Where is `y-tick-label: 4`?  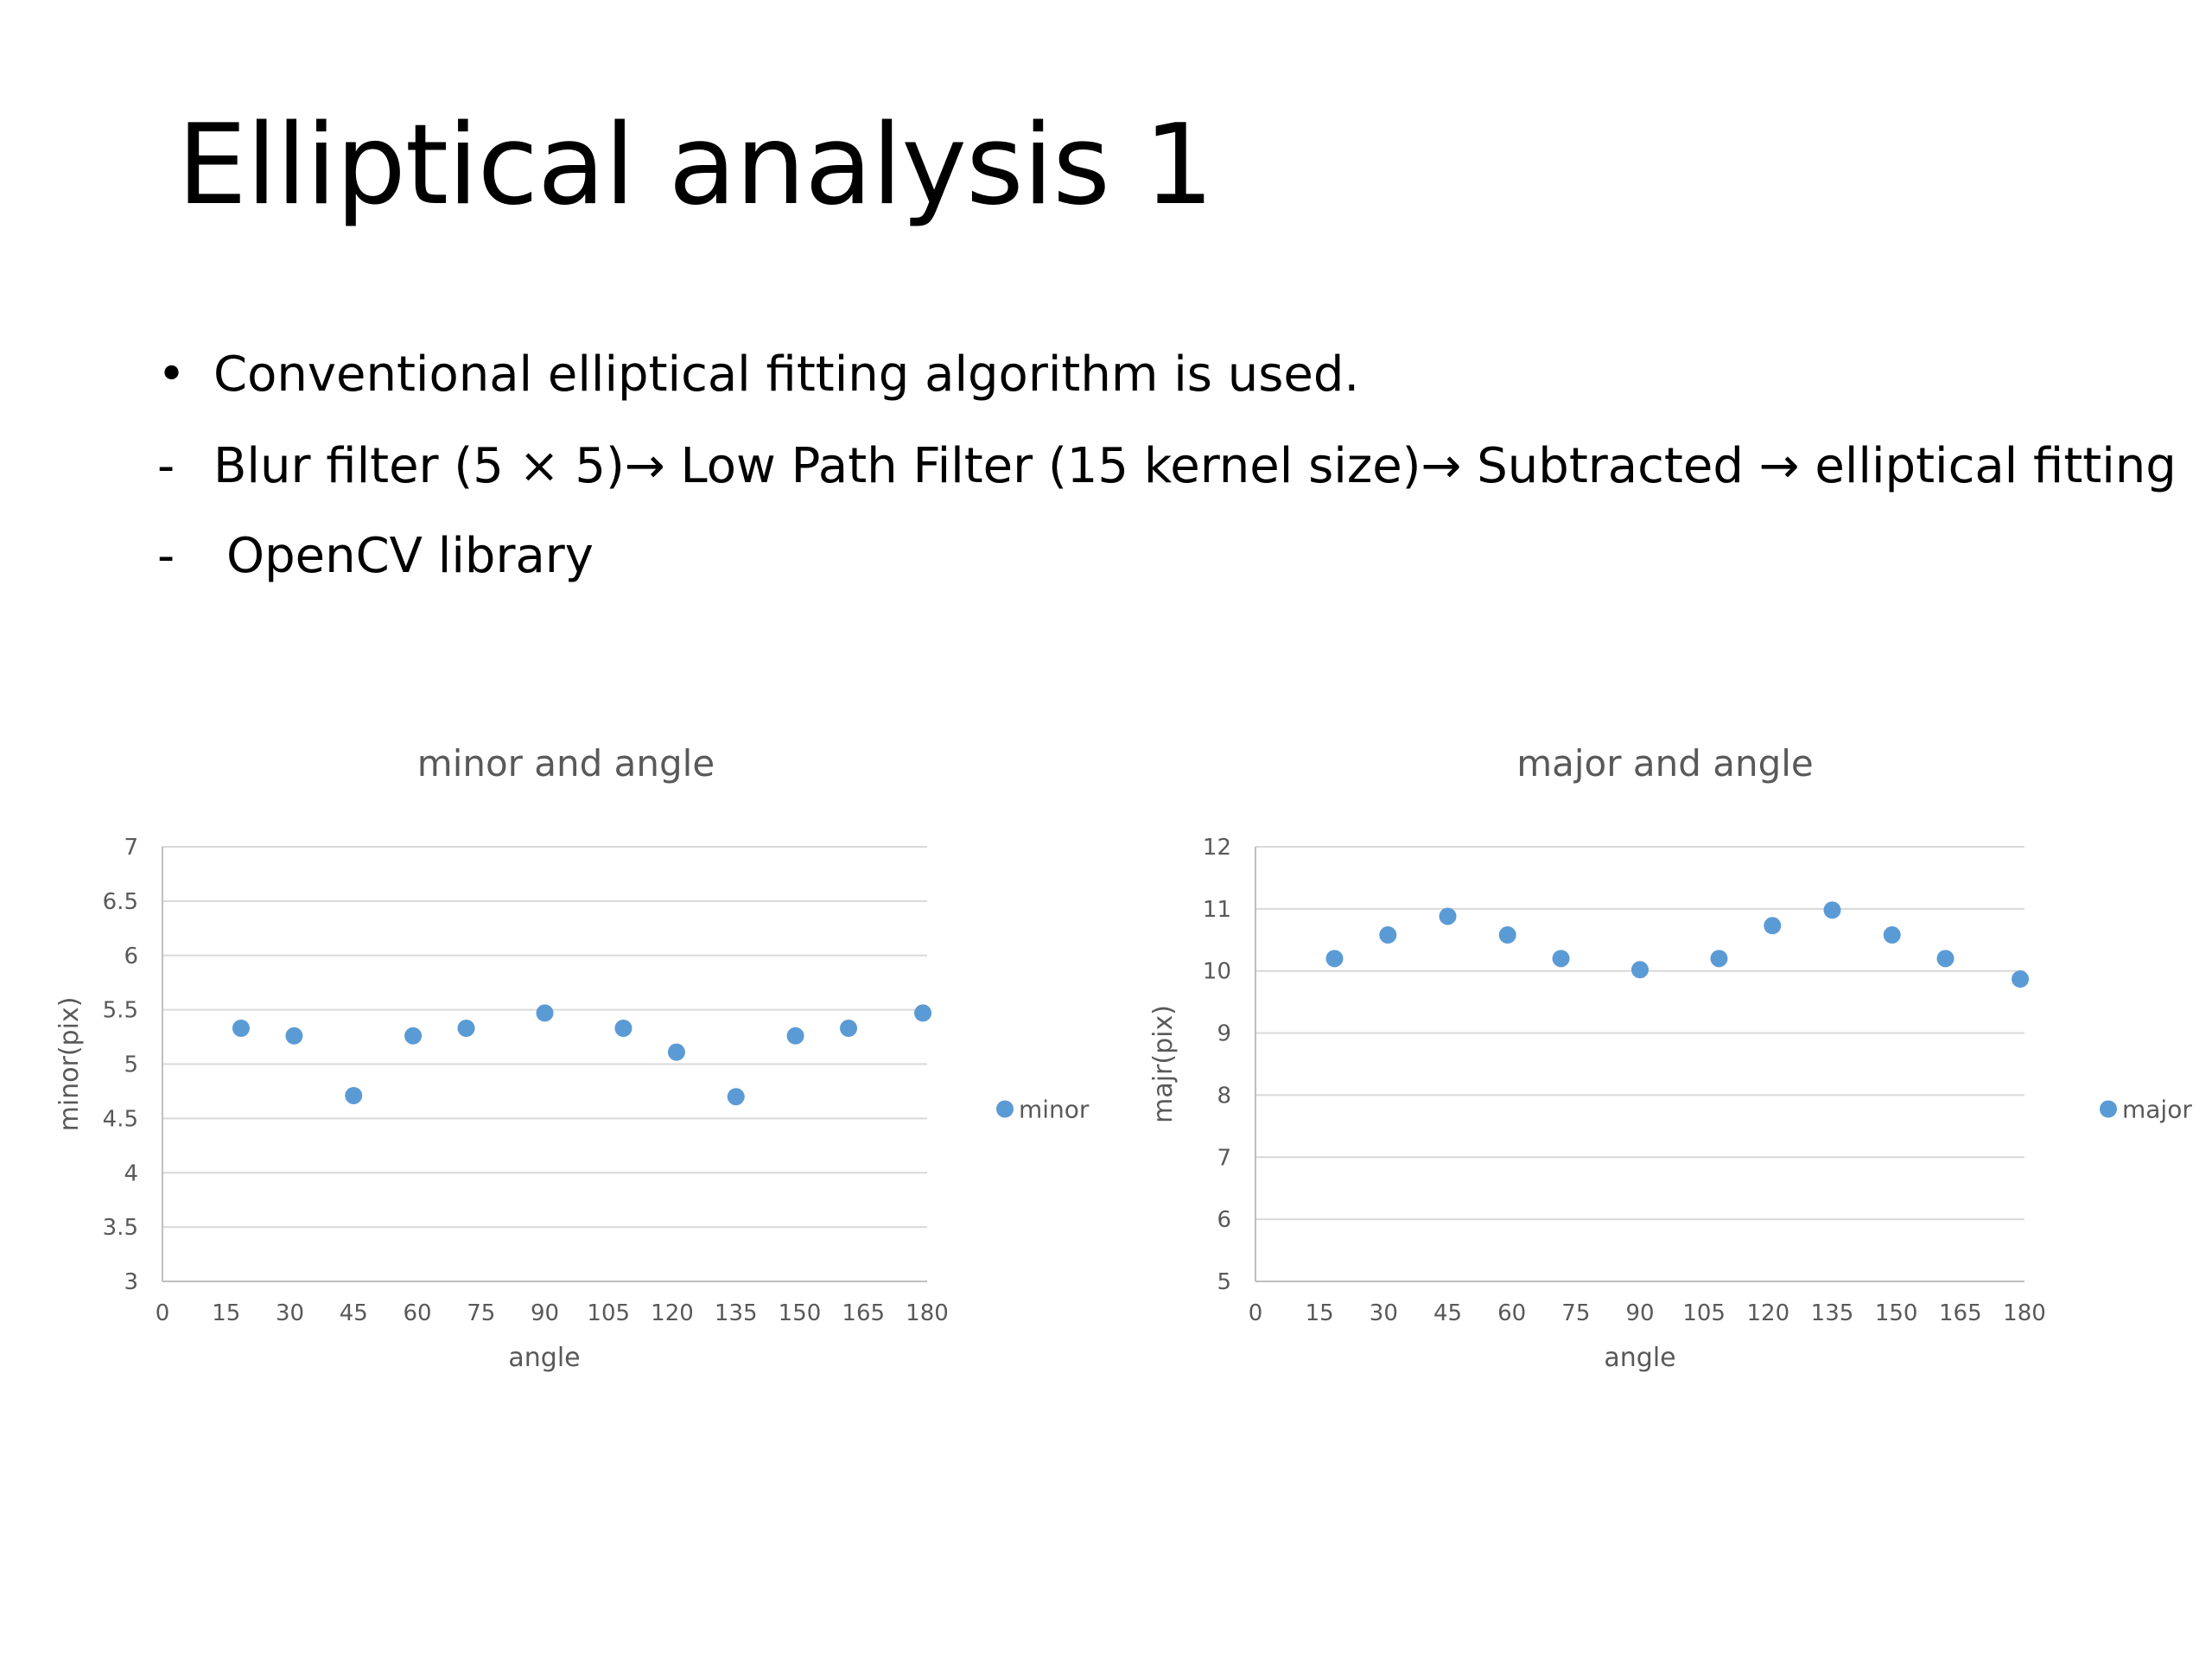
y-tick-label: 4 is located at coordinates (131, 1173).